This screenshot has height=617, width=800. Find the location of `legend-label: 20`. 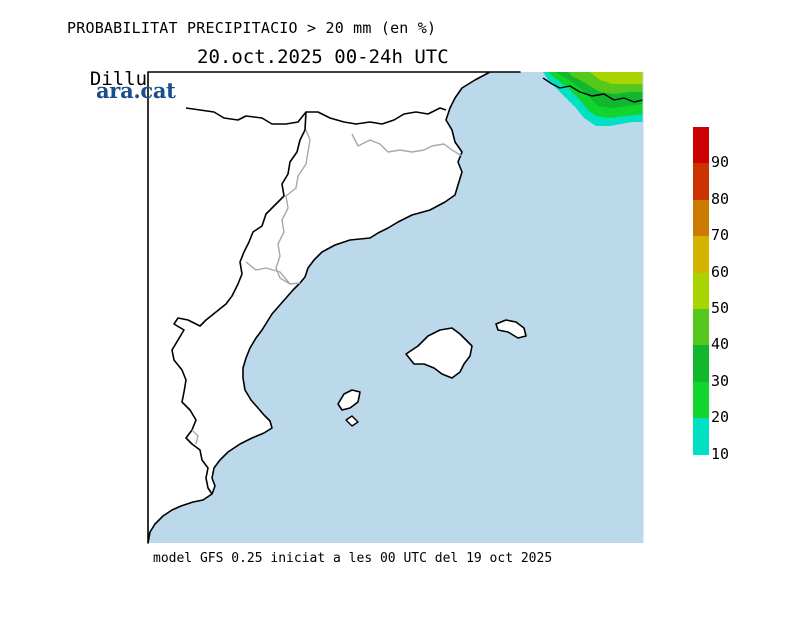

legend-label: 20 is located at coordinates (720, 417).